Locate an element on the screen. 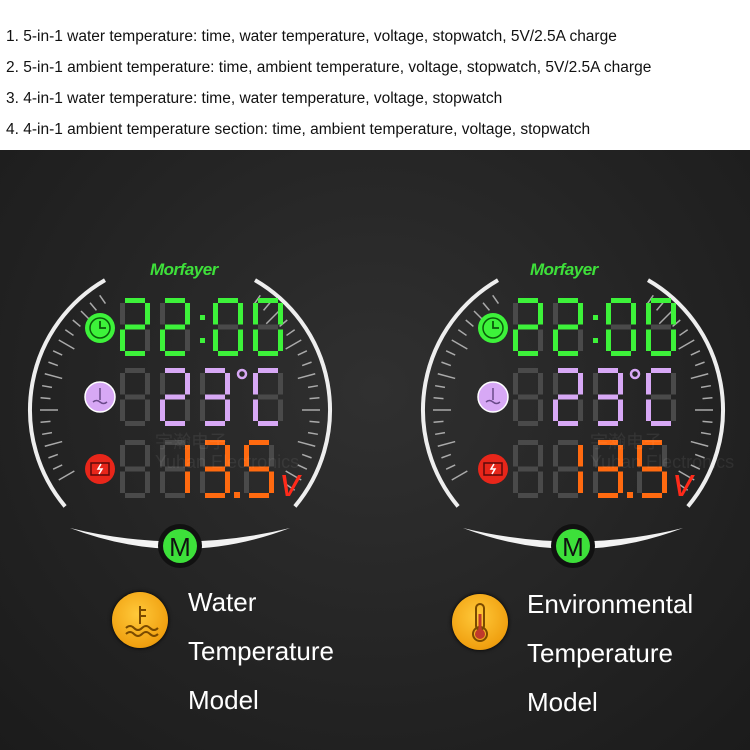 The height and width of the screenshot is (750, 750). bezel-arc-right is located at coordinates (292, 393).